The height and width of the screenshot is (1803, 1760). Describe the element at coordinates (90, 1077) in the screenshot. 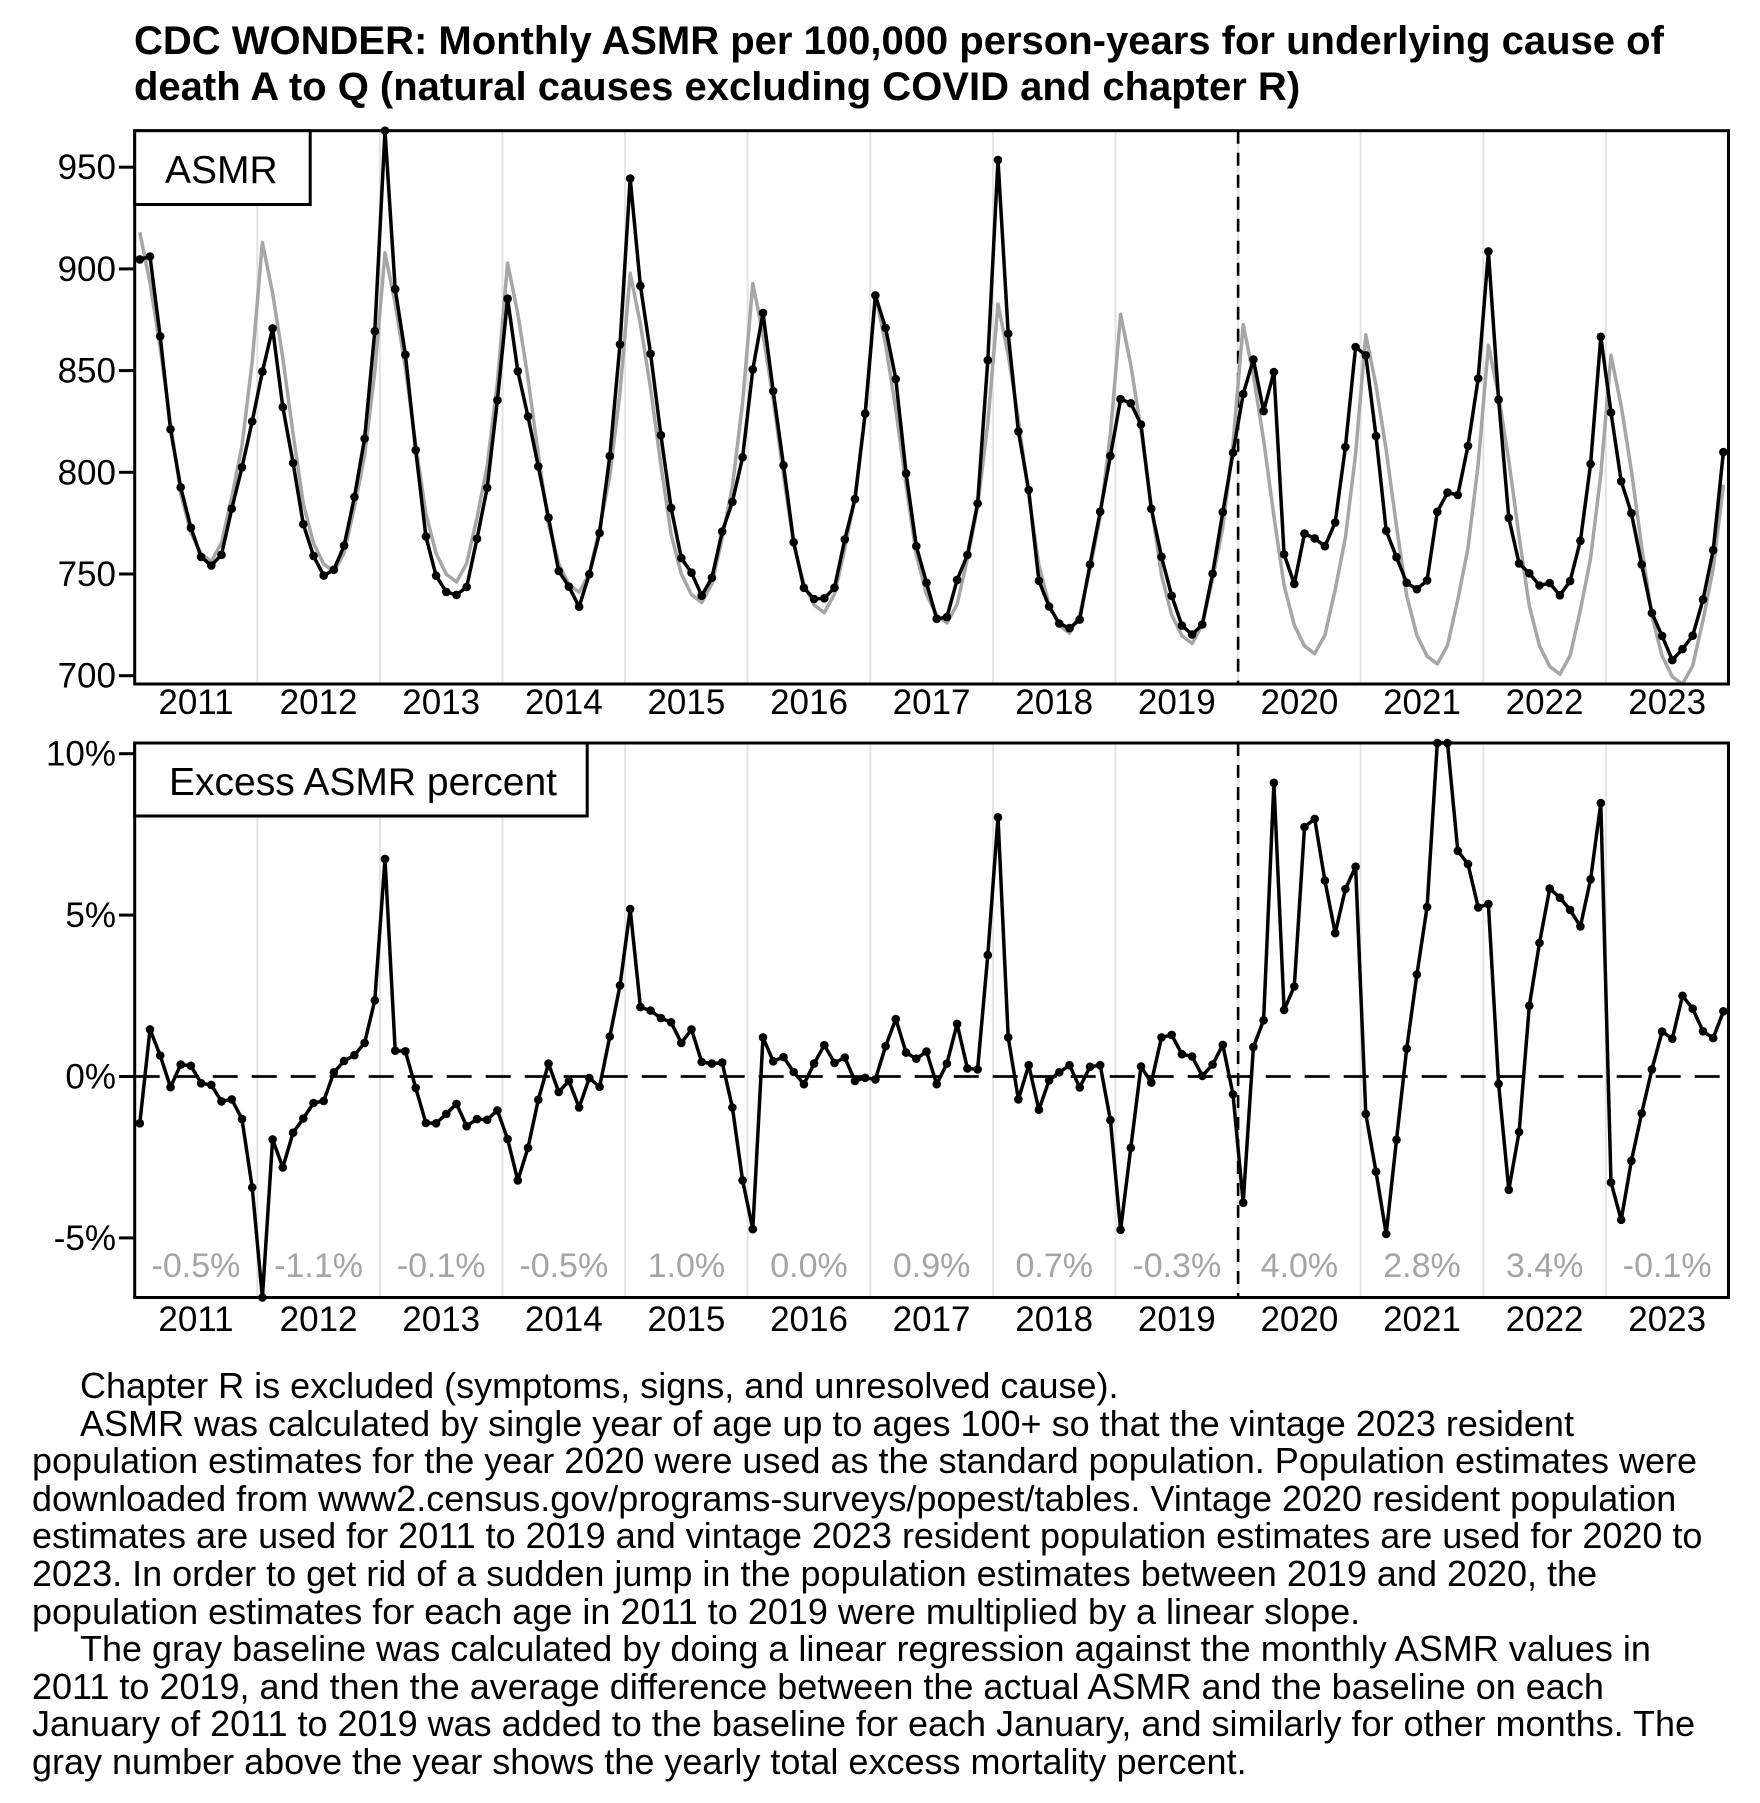

I see `svg-text: 0%` at that location.